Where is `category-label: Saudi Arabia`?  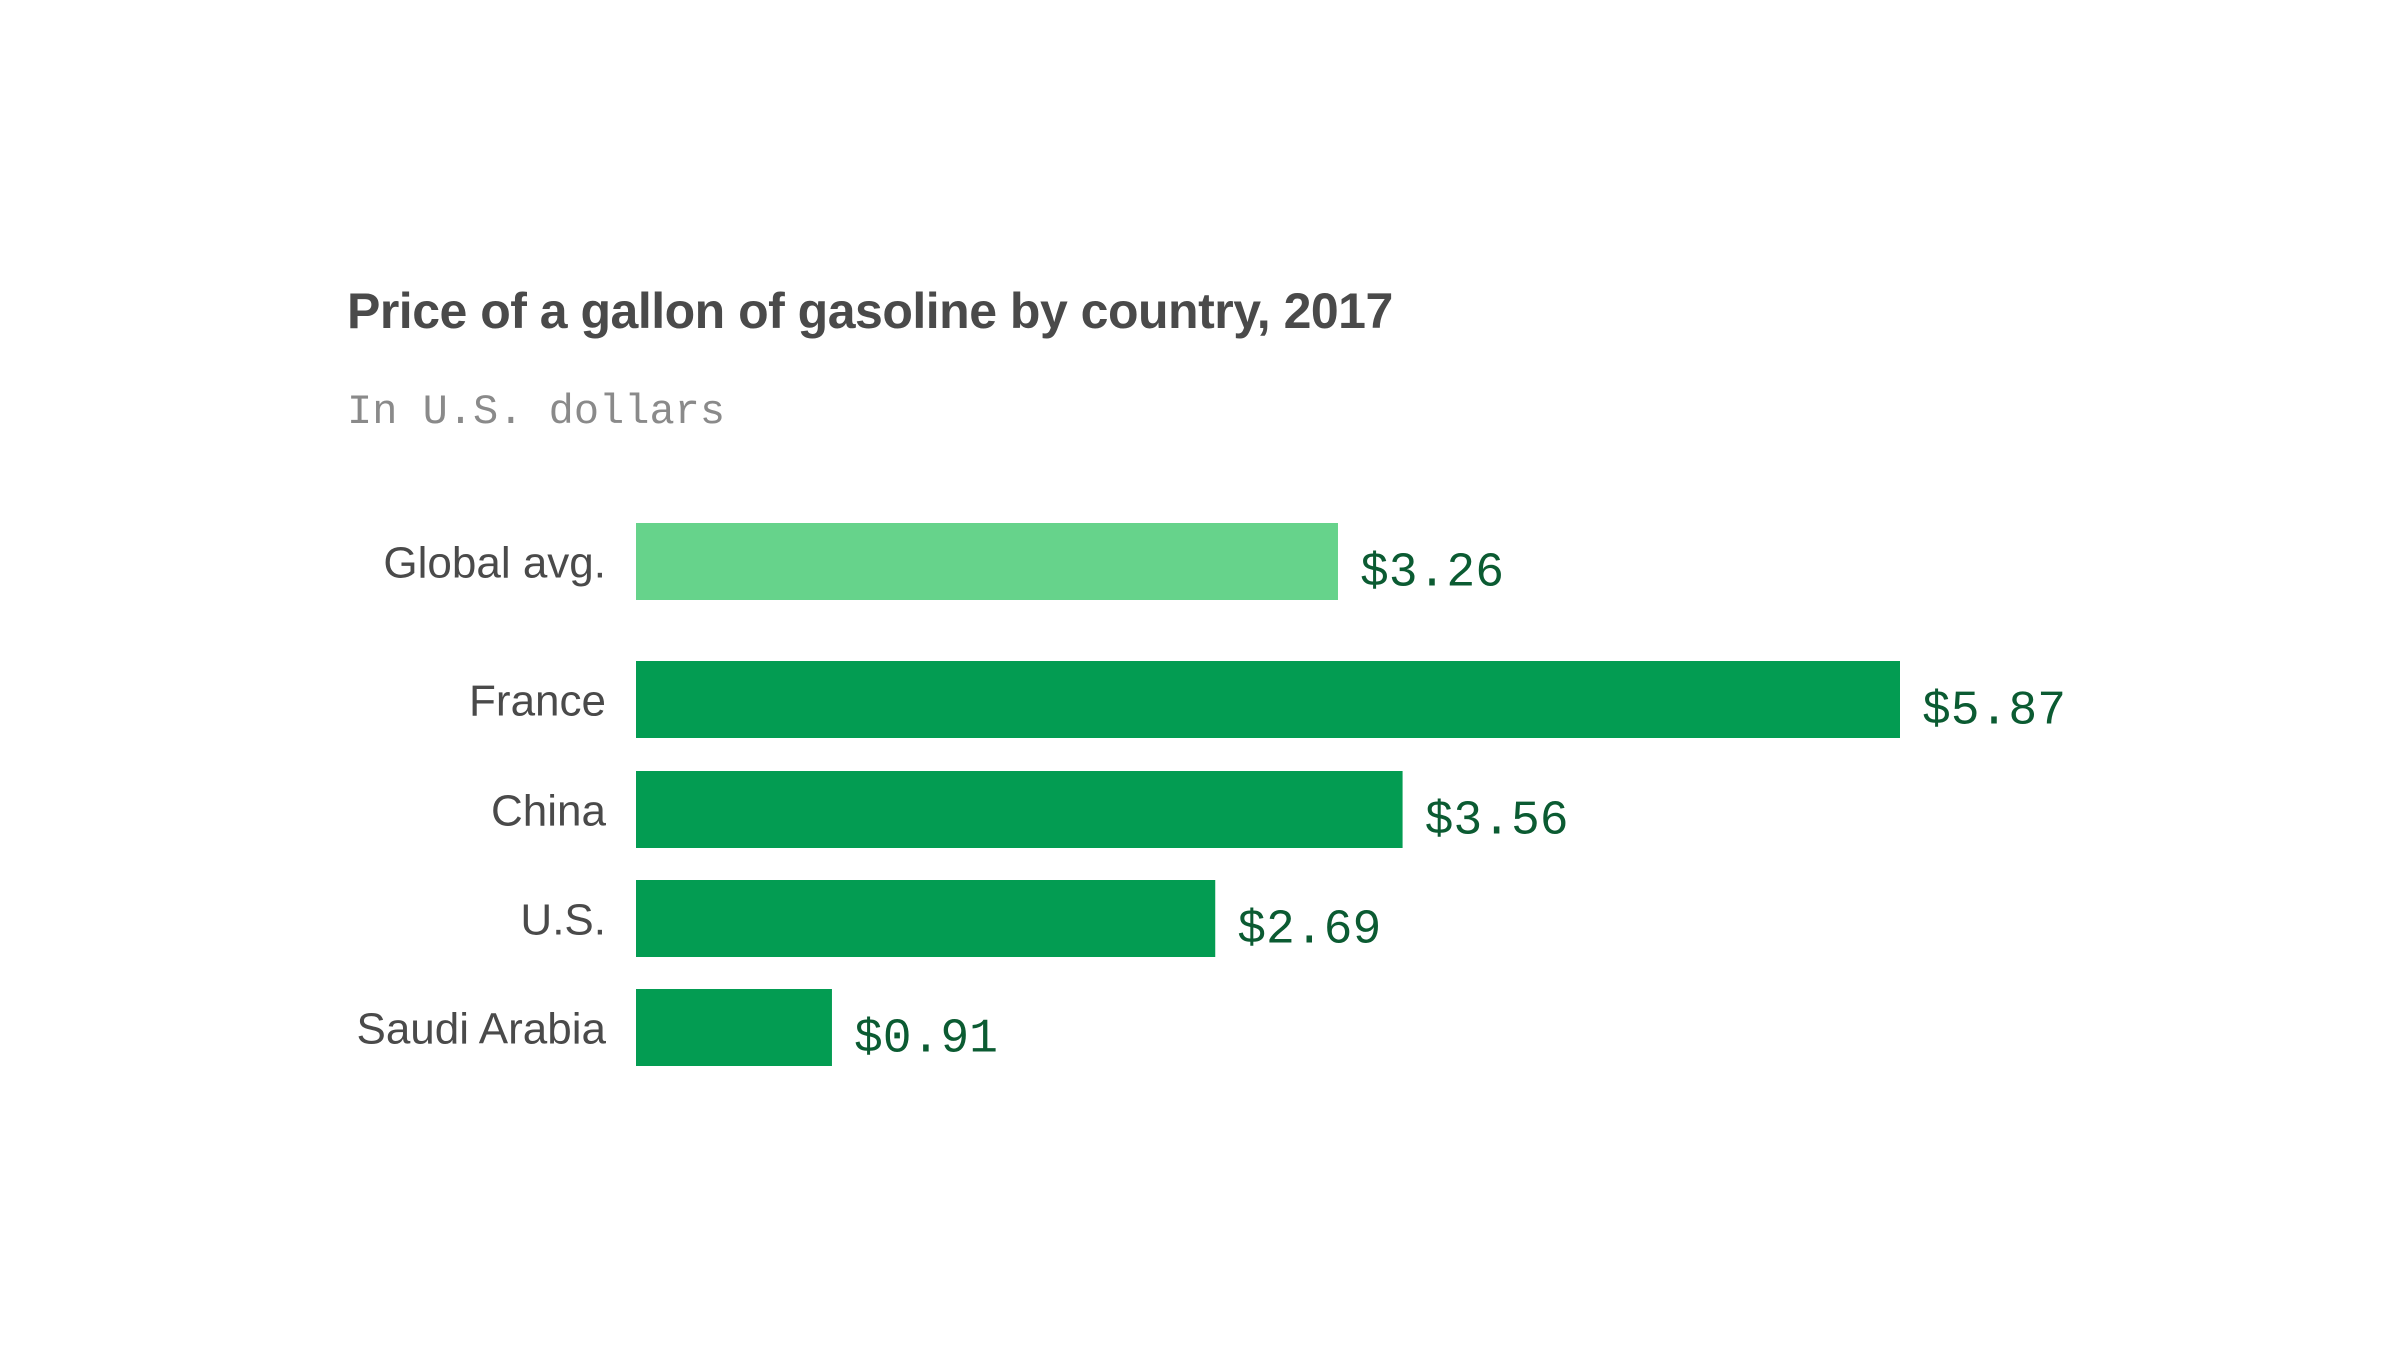
category-label: Saudi Arabia is located at coordinates (481, 1029).